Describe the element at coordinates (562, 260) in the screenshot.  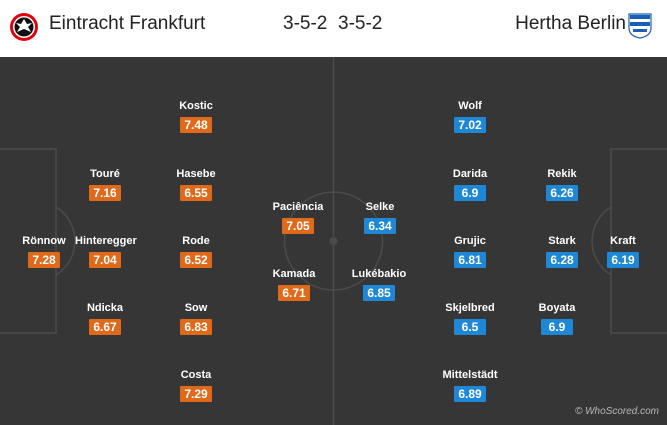
I see `player-rating: 6.28` at that location.